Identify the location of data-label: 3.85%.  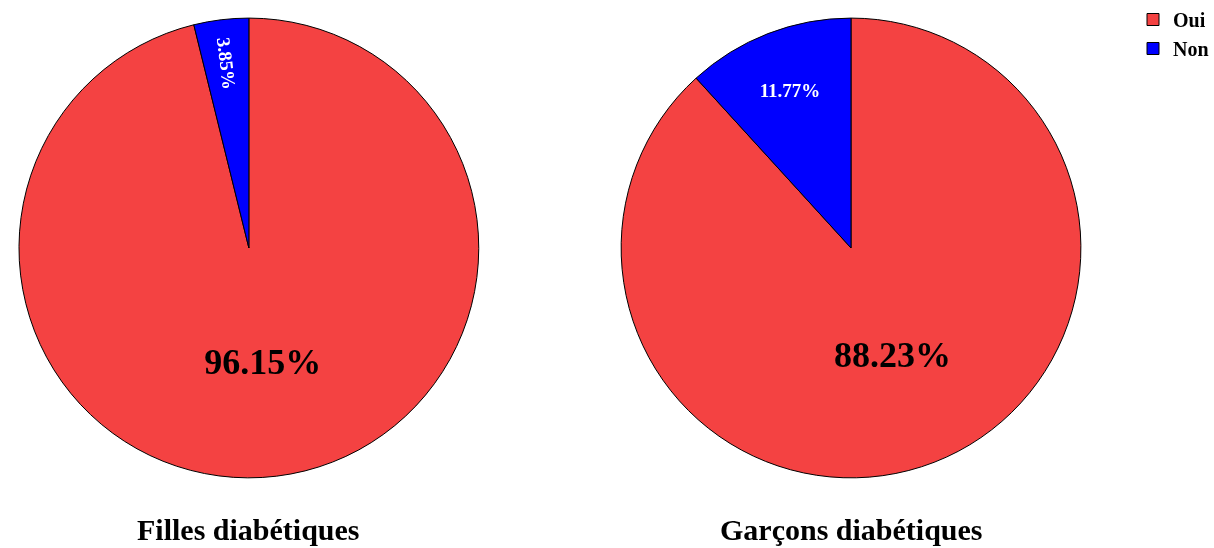
(226, 63).